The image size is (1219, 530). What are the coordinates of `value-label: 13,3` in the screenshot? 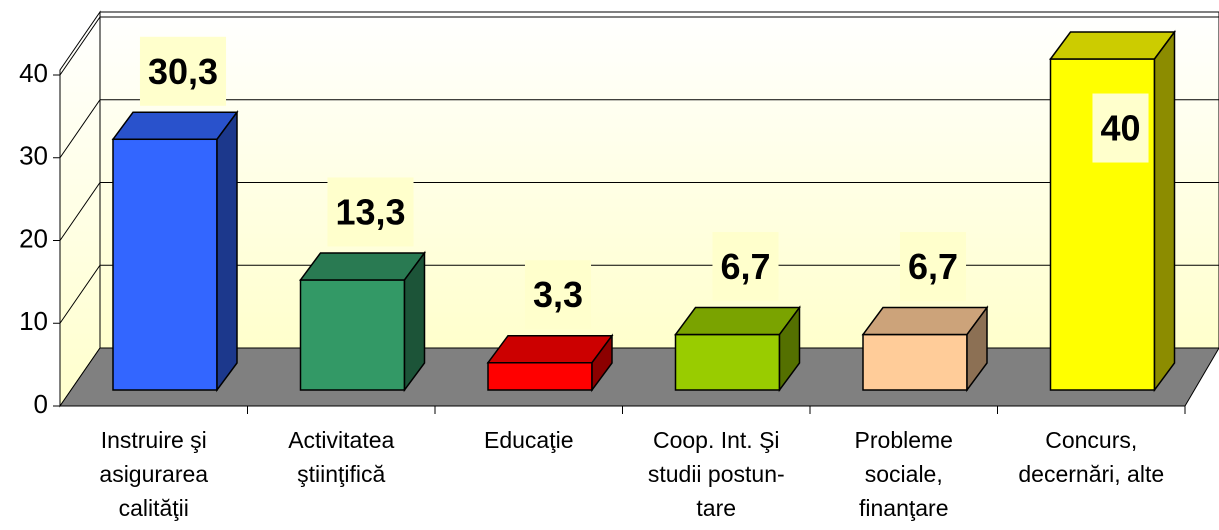 It's located at (370, 211).